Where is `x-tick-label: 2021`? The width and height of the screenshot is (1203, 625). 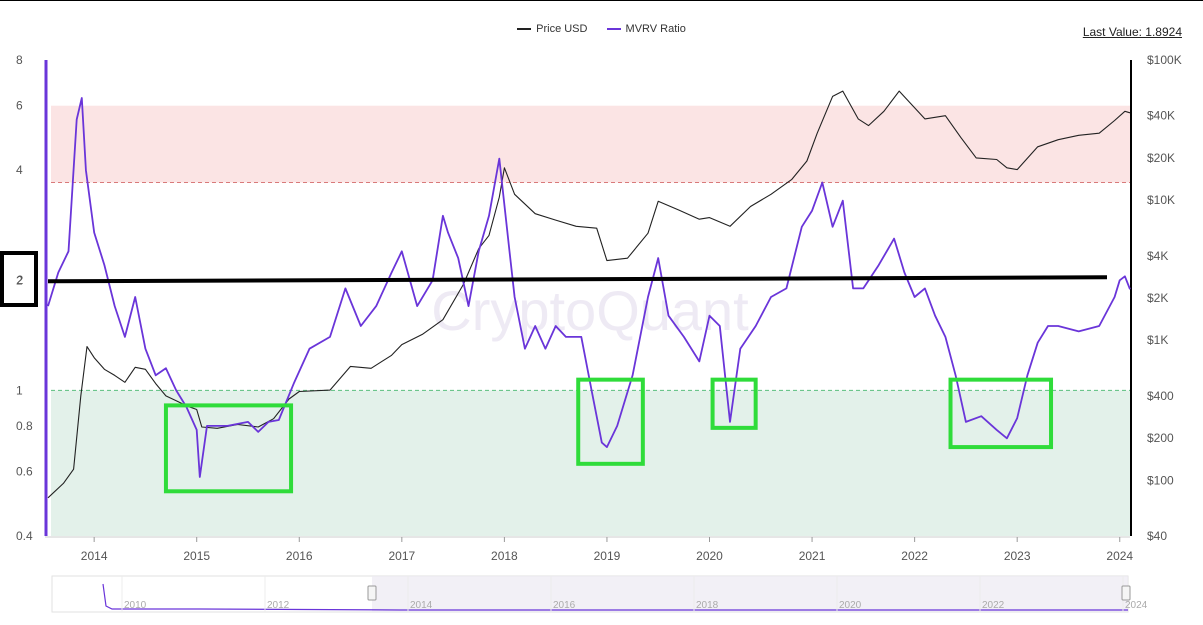 x-tick-label: 2021 is located at coordinates (812, 556).